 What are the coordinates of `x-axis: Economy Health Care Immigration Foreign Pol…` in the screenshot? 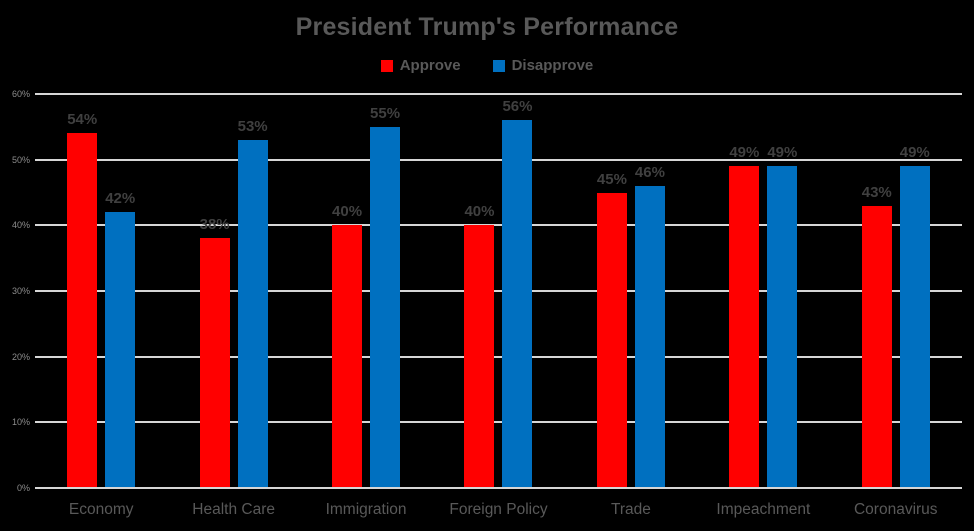 It's located at (498, 513).